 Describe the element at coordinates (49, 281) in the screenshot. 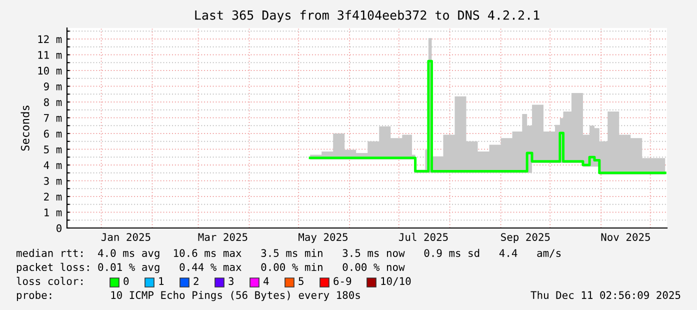

I see `text: loss color:` at that location.